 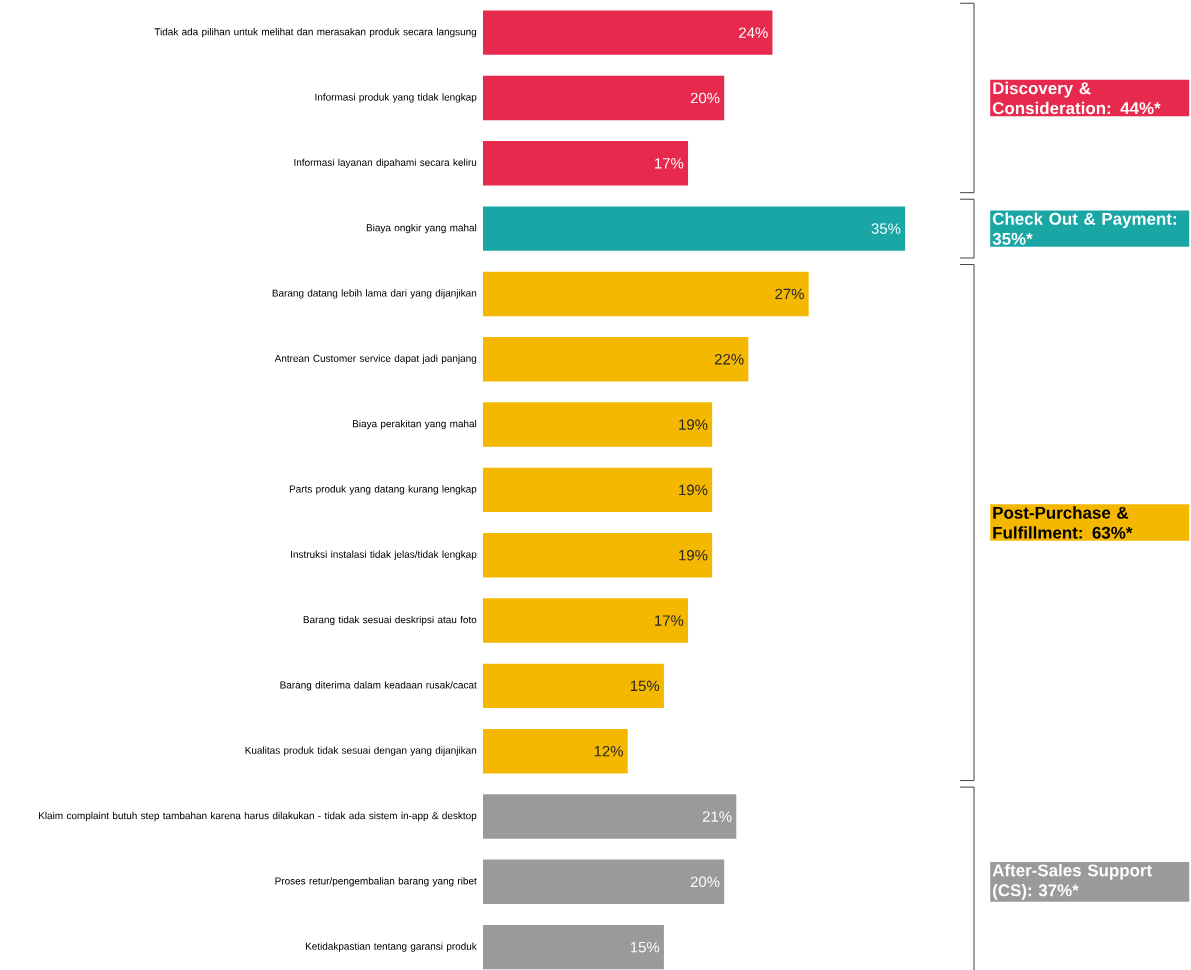 I want to click on y-tick-label: Barang datang lebih lama dari yang dijanjikan, so click(x=374, y=294).